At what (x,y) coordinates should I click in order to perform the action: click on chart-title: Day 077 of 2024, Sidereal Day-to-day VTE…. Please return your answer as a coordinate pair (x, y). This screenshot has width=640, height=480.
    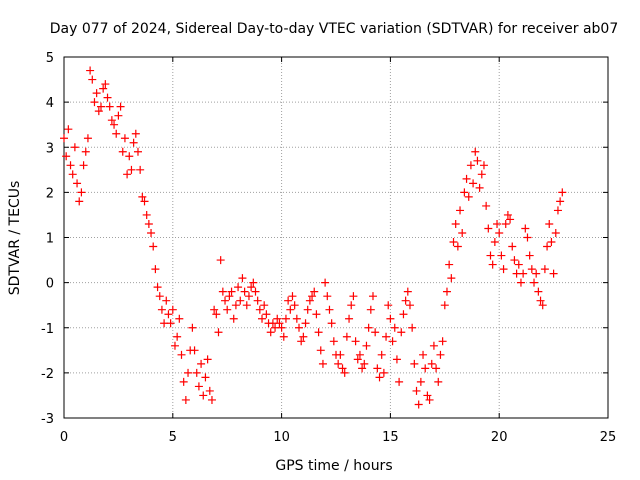
    Looking at the image, I should click on (334, 29).